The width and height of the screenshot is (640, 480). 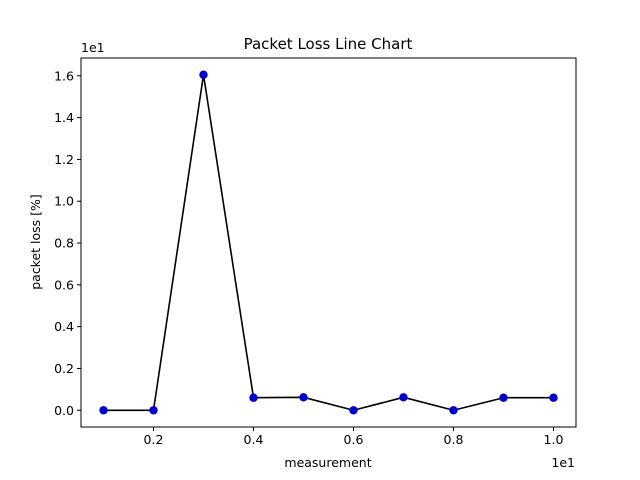 What do you see at coordinates (554, 439) in the screenshot?
I see `x-tick-label: 1.0` at bounding box center [554, 439].